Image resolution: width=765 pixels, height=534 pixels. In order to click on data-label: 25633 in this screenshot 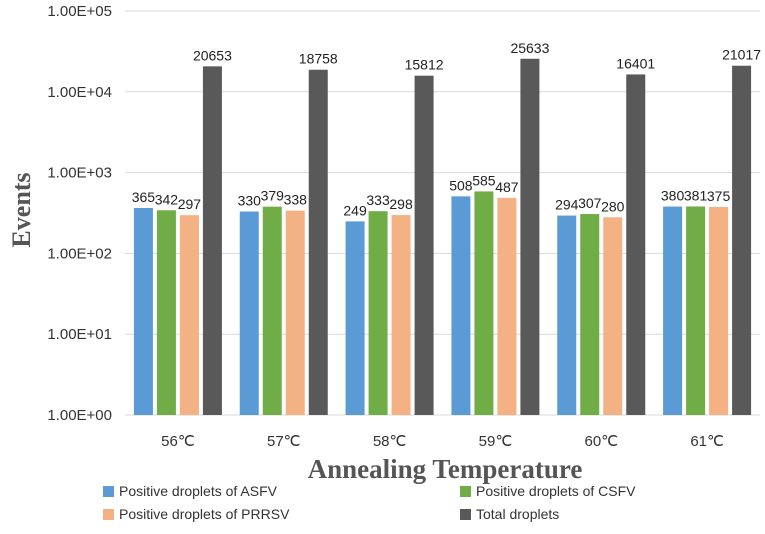, I will do `click(529, 48)`.